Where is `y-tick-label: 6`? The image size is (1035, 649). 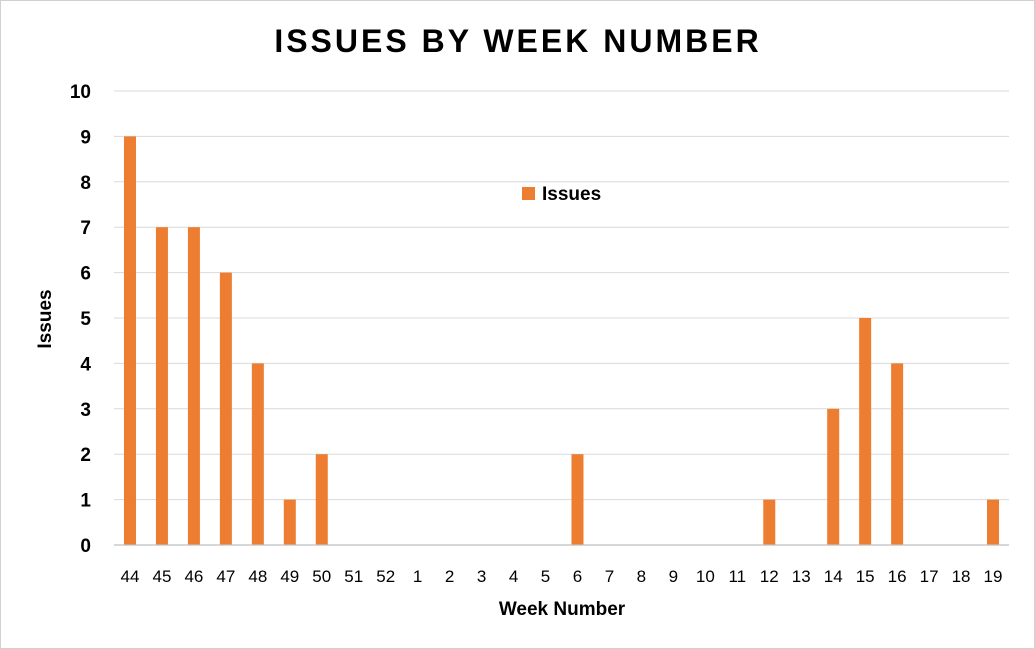 y-tick-label: 6 is located at coordinates (85, 274).